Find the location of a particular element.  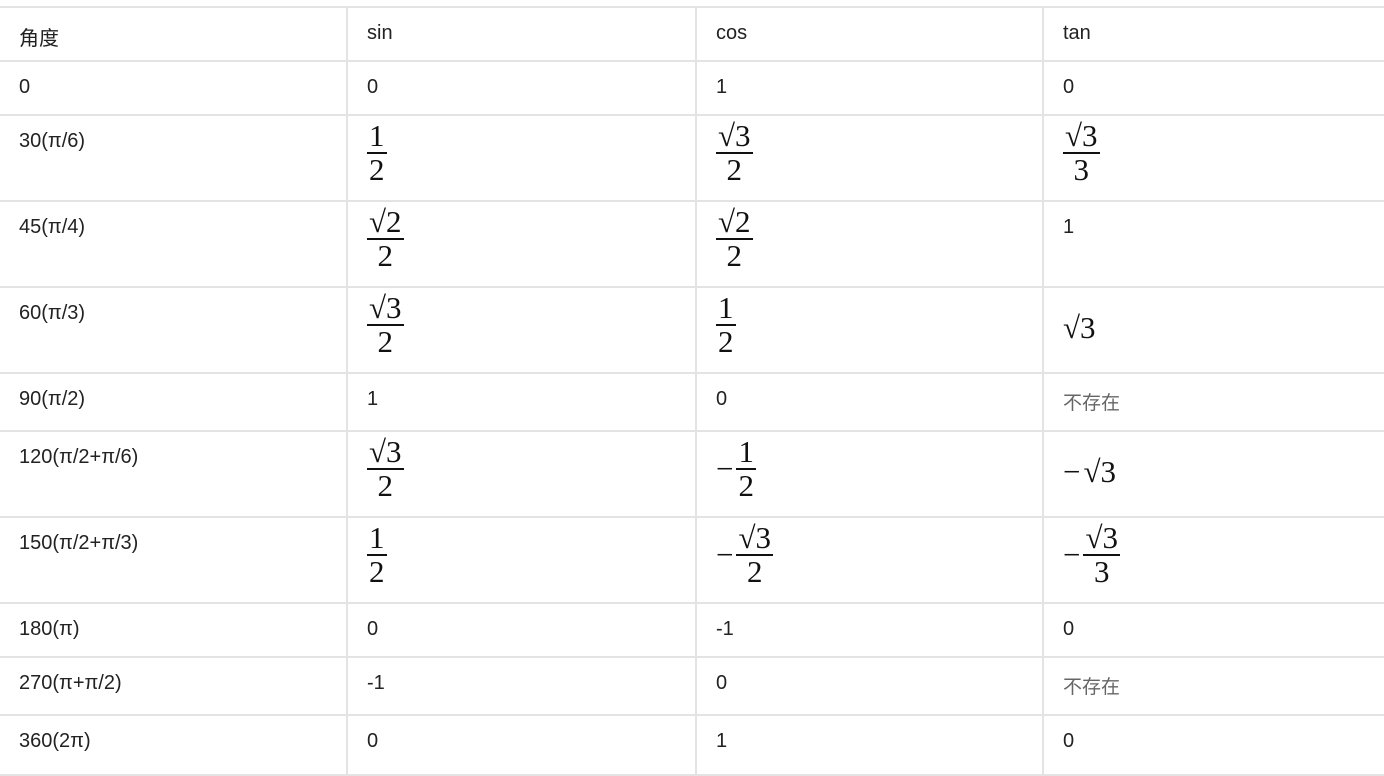

angle-cell: 90(π/2) is located at coordinates (174, 402).